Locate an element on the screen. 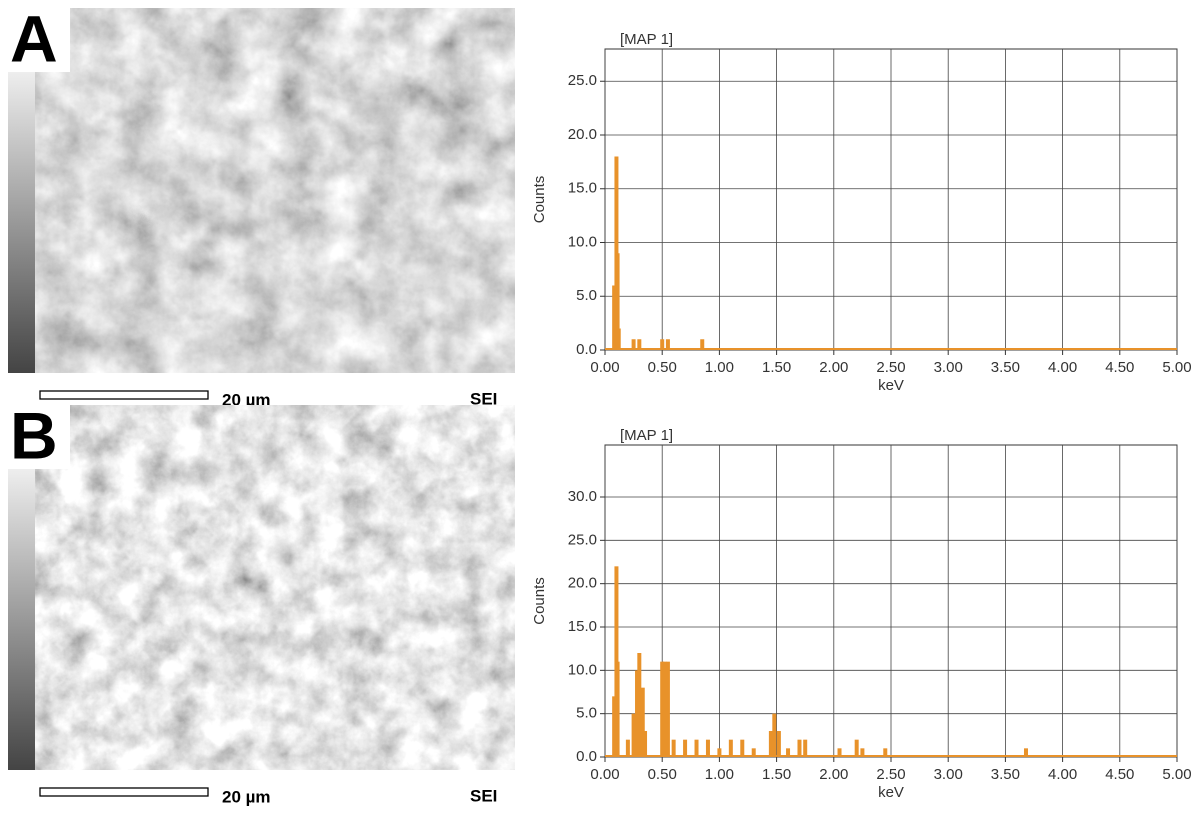  panel-label: B is located at coordinates (34, 435).